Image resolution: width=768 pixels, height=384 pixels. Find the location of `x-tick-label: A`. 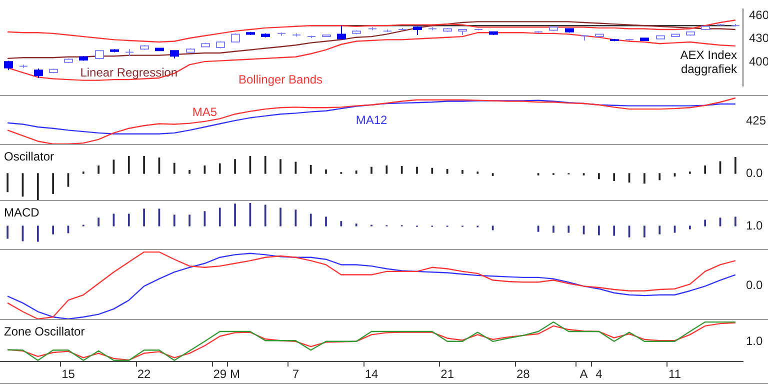

x-tick-label: A is located at coordinates (584, 374).